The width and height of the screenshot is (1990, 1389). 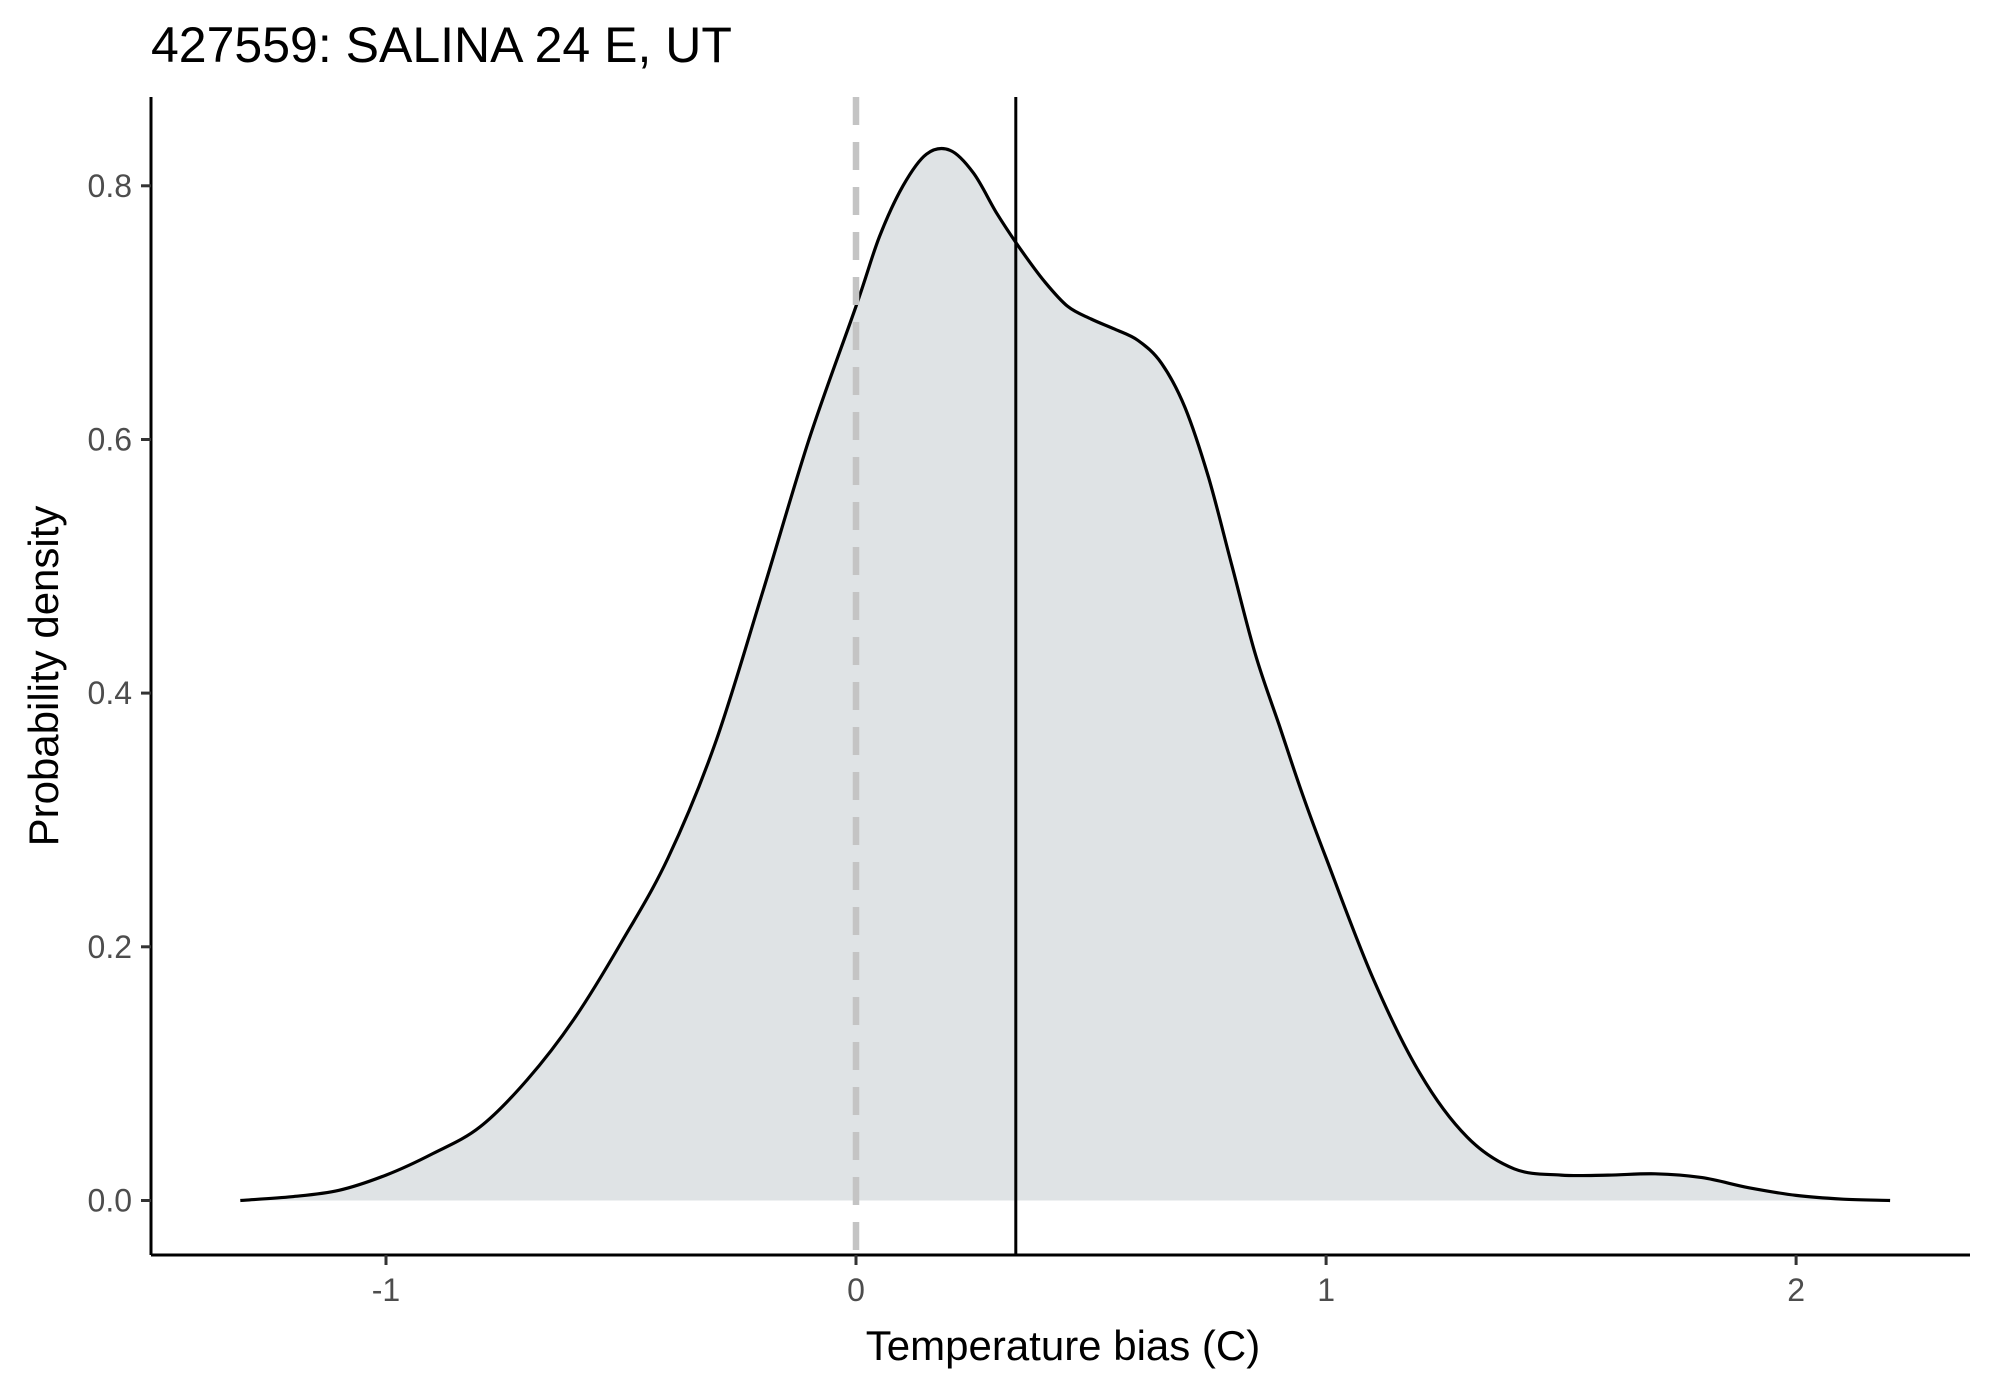 What do you see at coordinates (441, 45) in the screenshot?
I see `chart-title: 427559: SALINA 24 E, UT` at bounding box center [441, 45].